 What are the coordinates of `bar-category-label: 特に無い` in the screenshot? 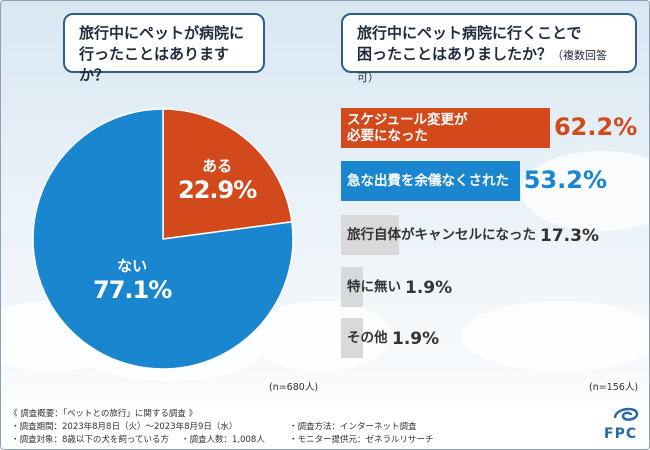 It's located at (374, 287).